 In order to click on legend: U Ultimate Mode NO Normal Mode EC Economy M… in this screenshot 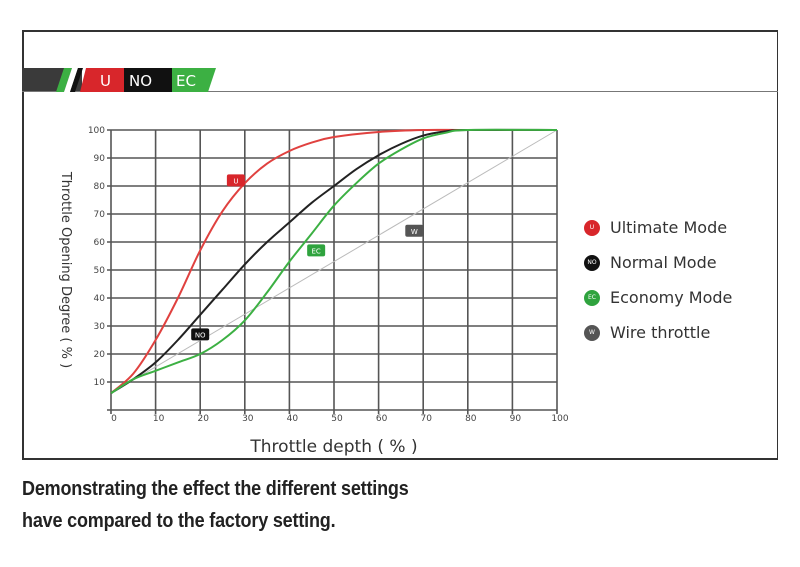, I will do `click(658, 280)`.